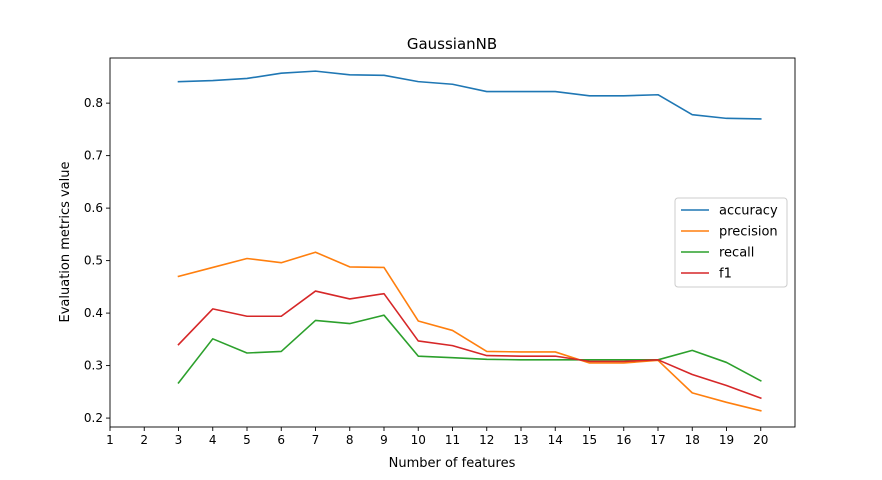 The height and width of the screenshot is (480, 882). What do you see at coordinates (736, 253) in the screenshot?
I see `legend-label-recall: recall` at bounding box center [736, 253].